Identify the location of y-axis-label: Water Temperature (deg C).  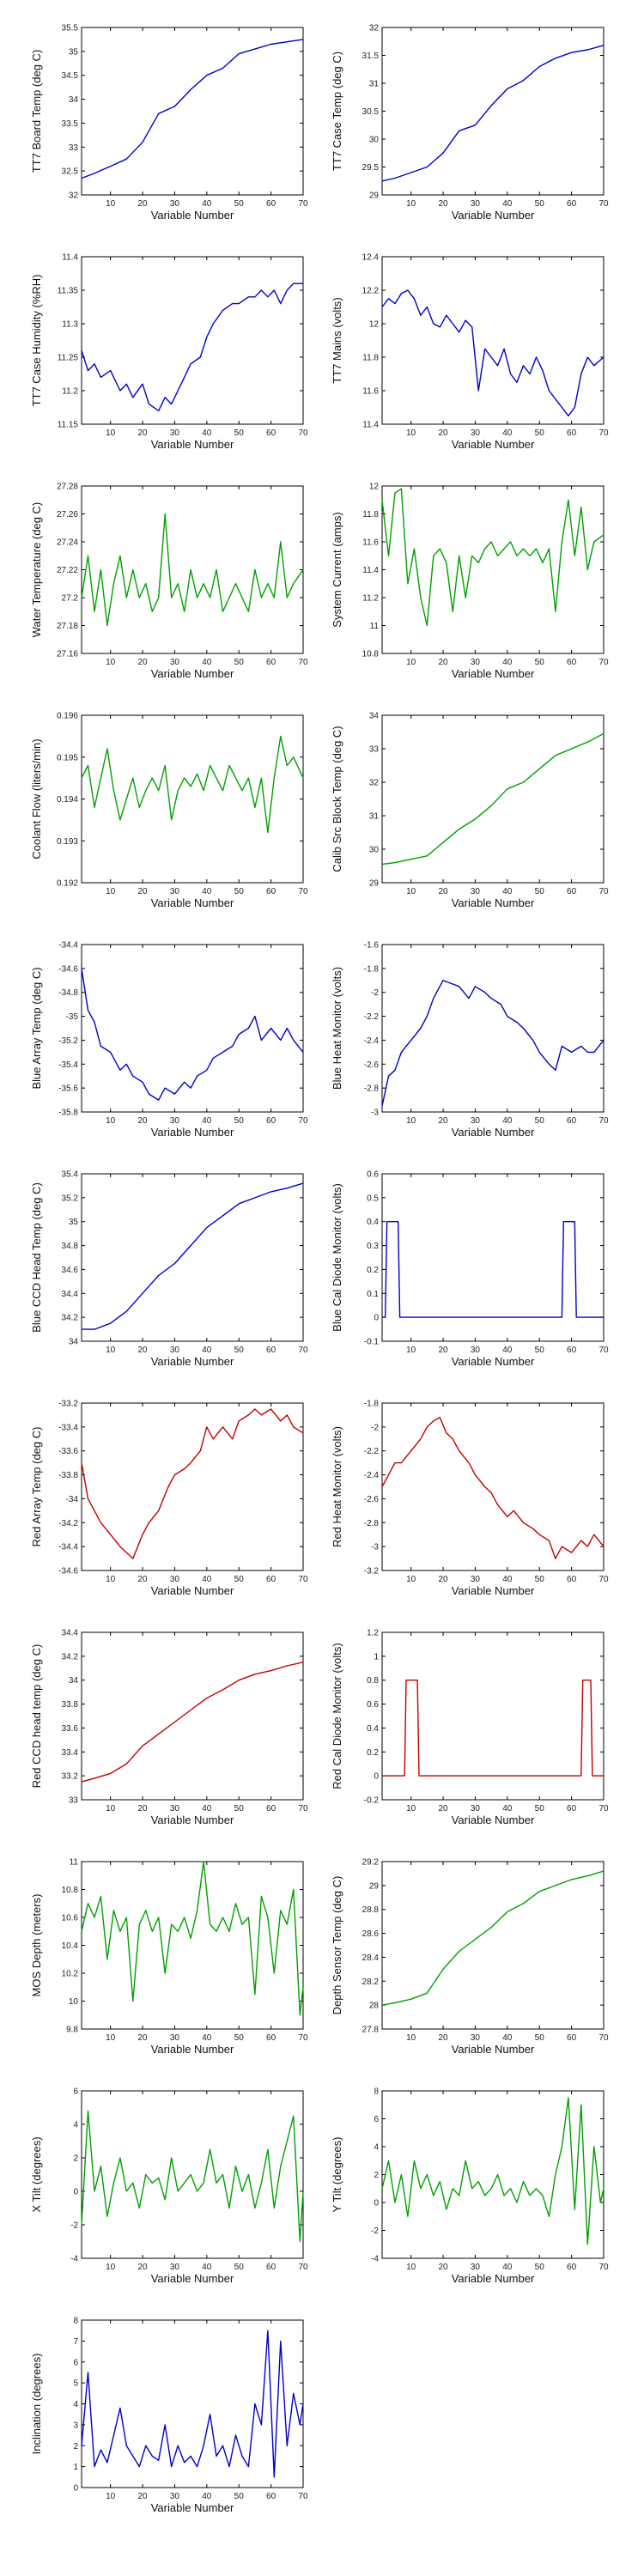
(36, 570).